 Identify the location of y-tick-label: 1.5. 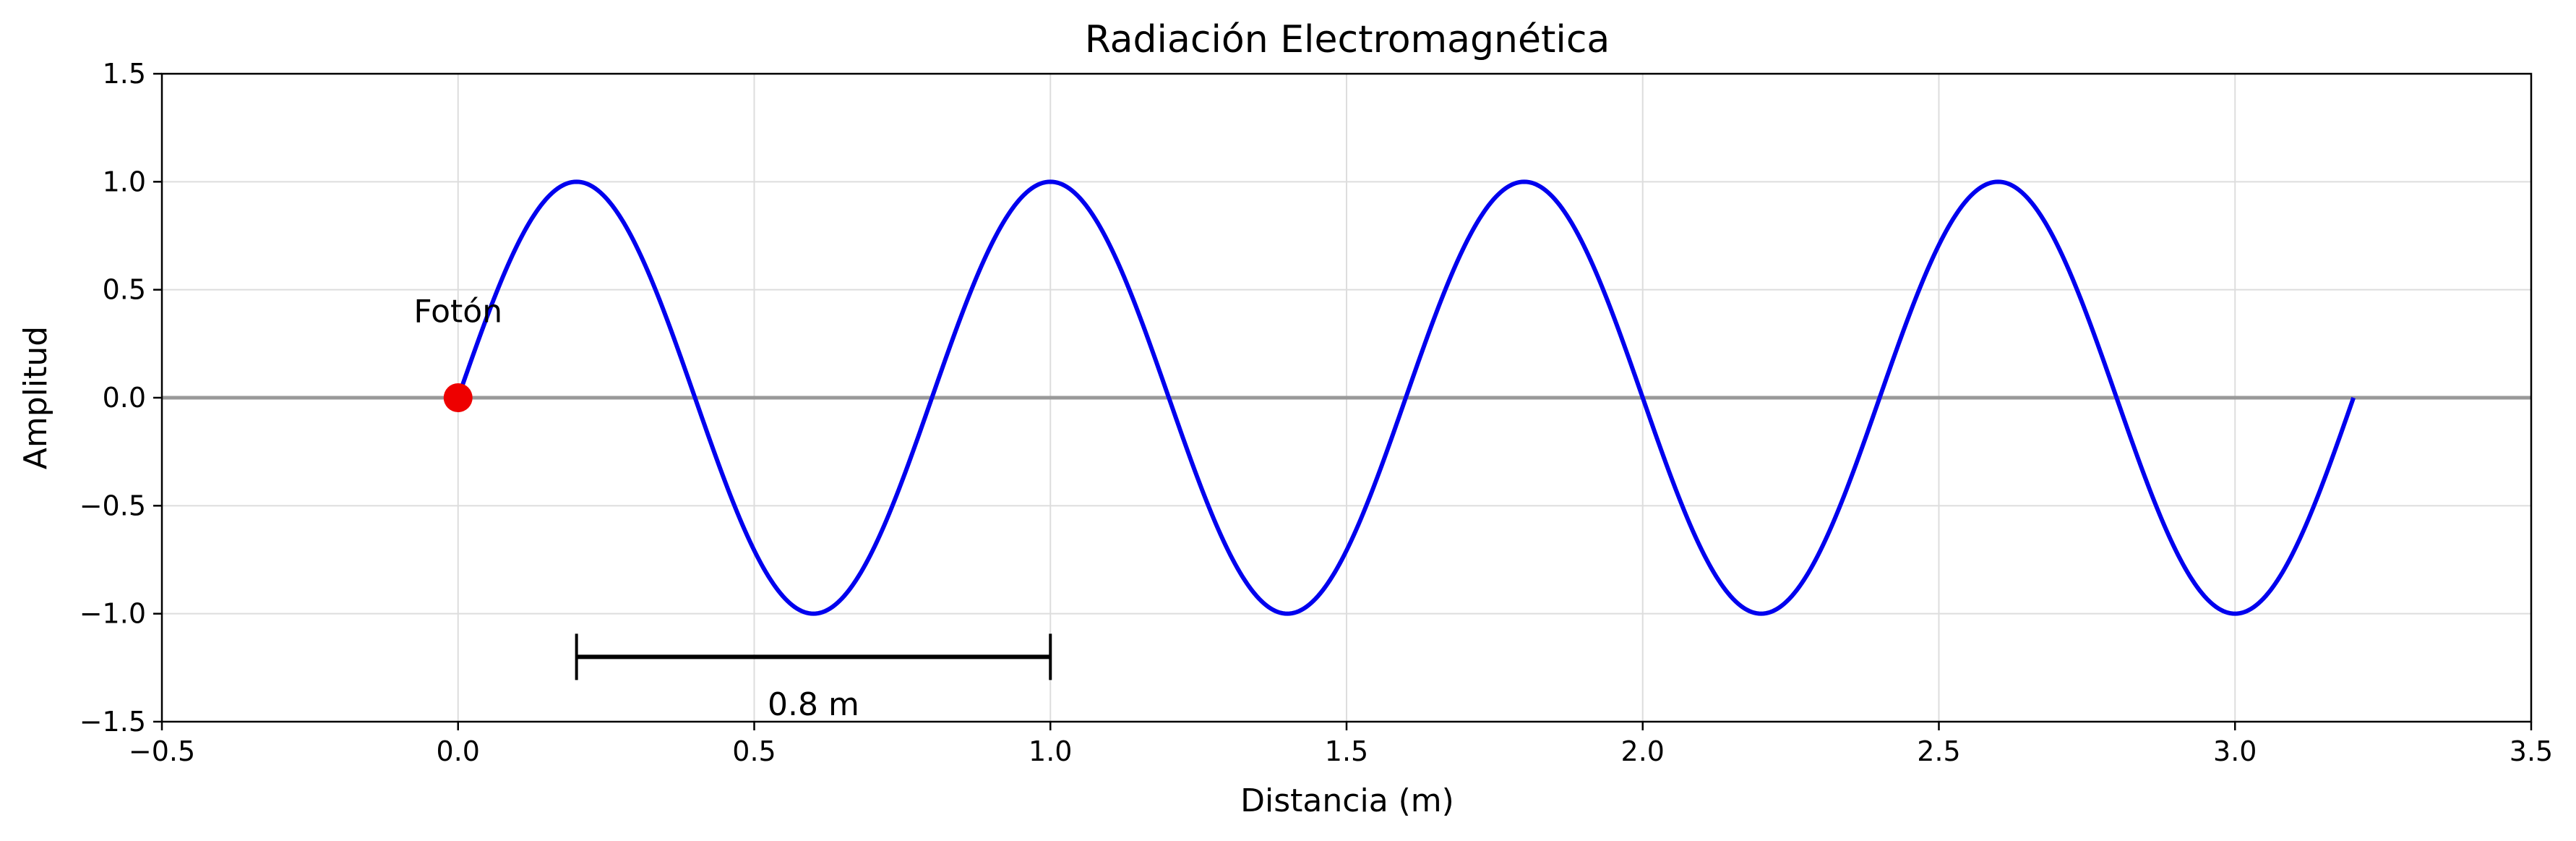
(125, 74).